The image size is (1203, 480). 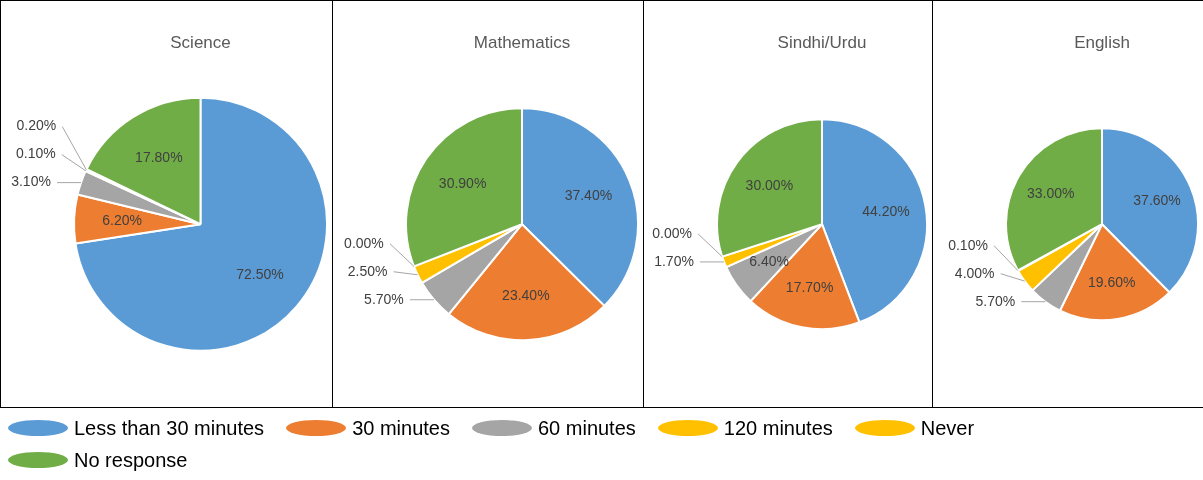 I want to click on legend-label: 60 minutes, so click(x=586, y=428).